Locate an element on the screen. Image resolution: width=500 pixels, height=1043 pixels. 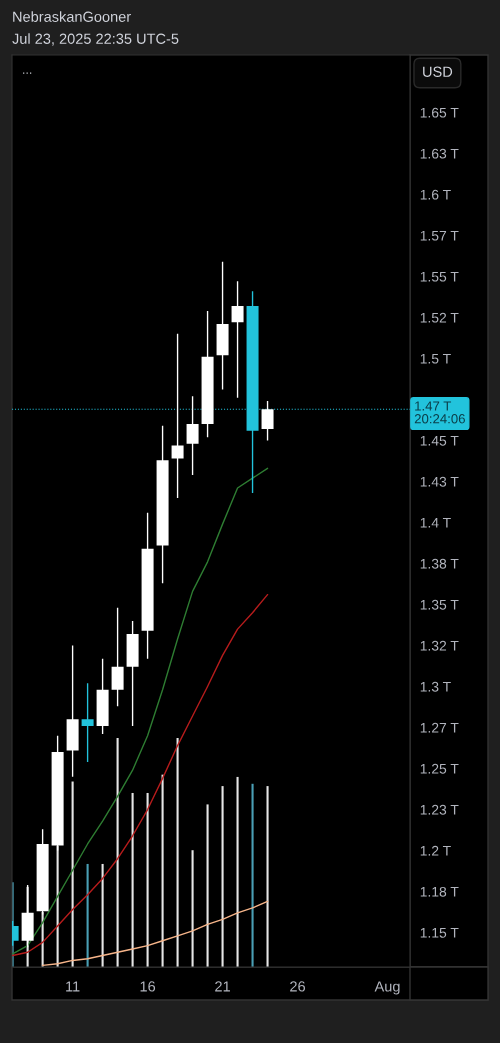
x-tick-label: 11 is located at coordinates (73, 986).